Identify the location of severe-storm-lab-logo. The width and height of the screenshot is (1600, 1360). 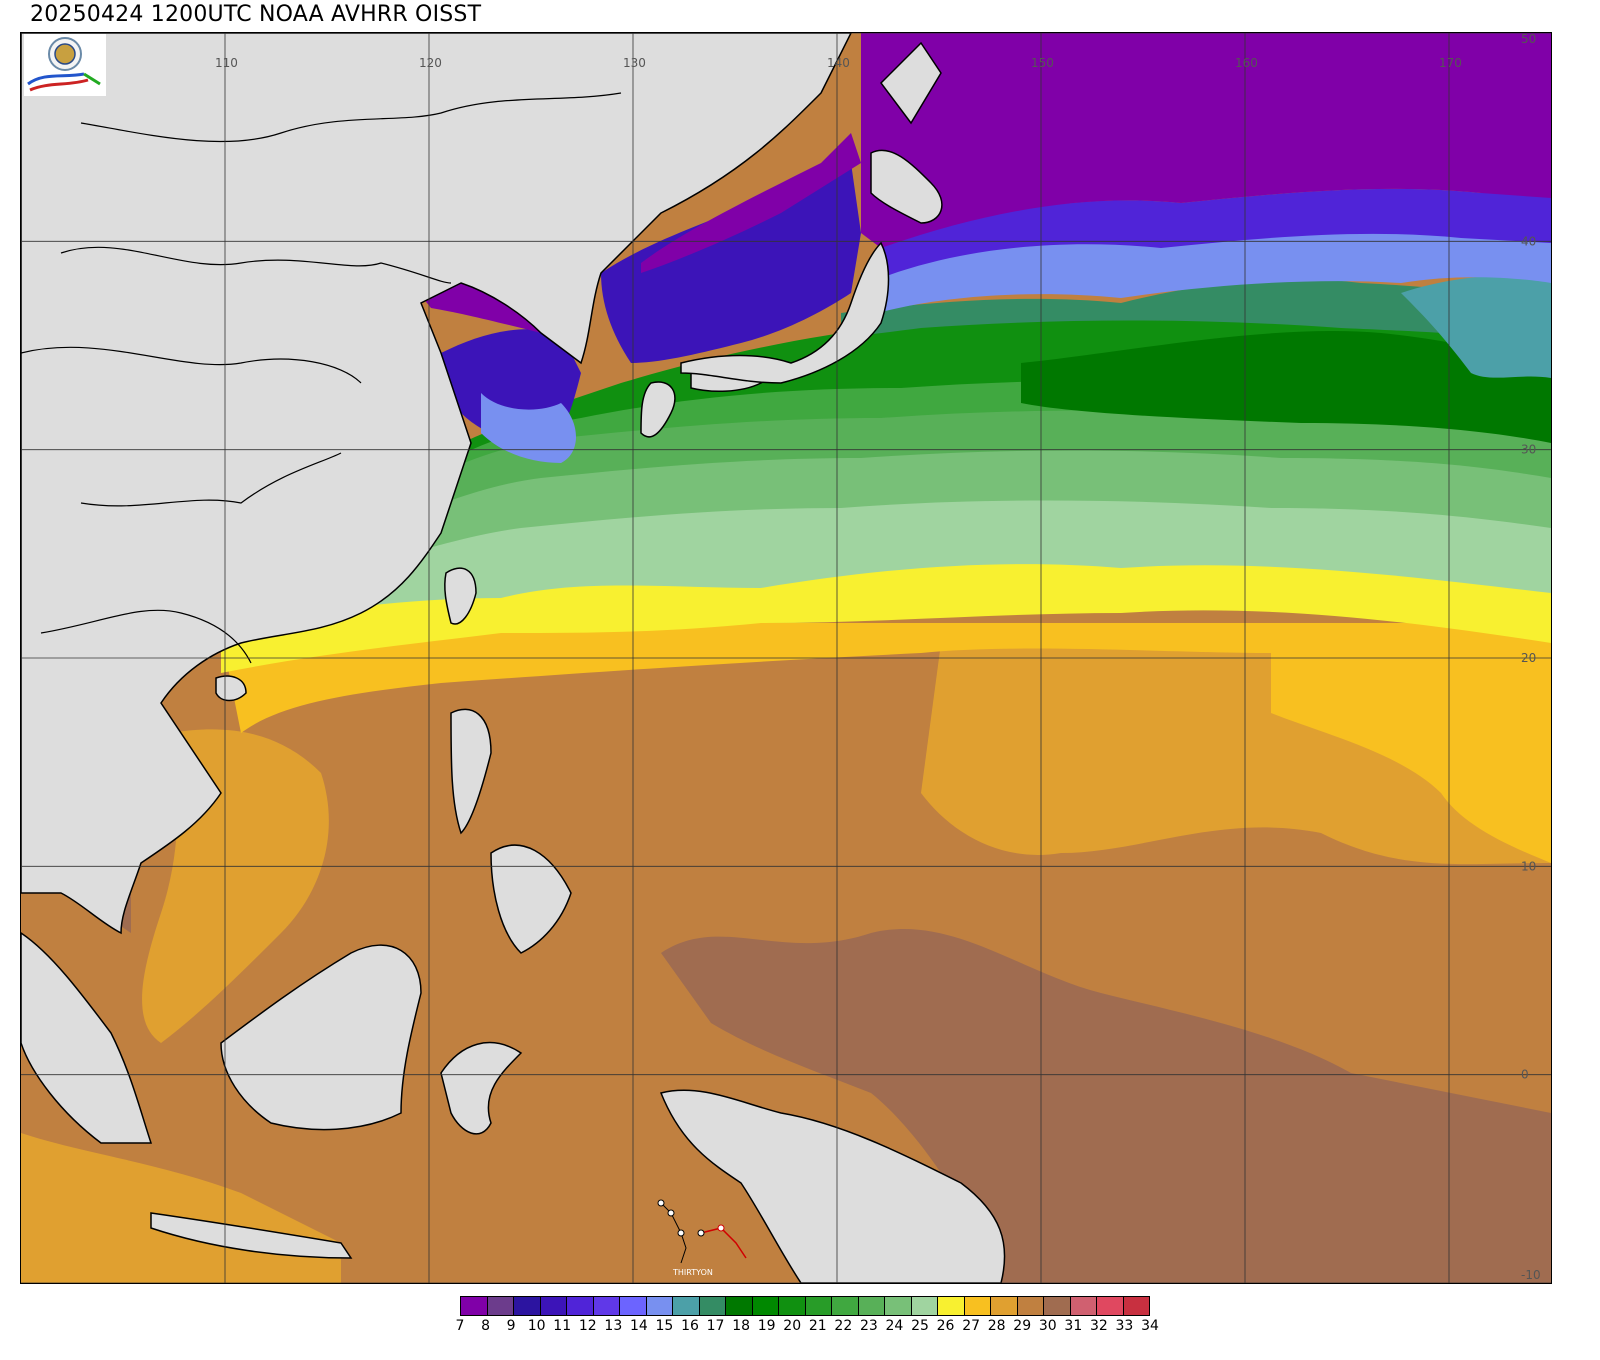
(65, 65).